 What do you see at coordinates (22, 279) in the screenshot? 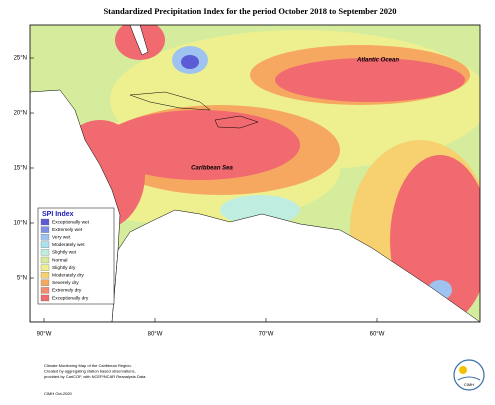
I see `lat-label: 5°N` at bounding box center [22, 279].